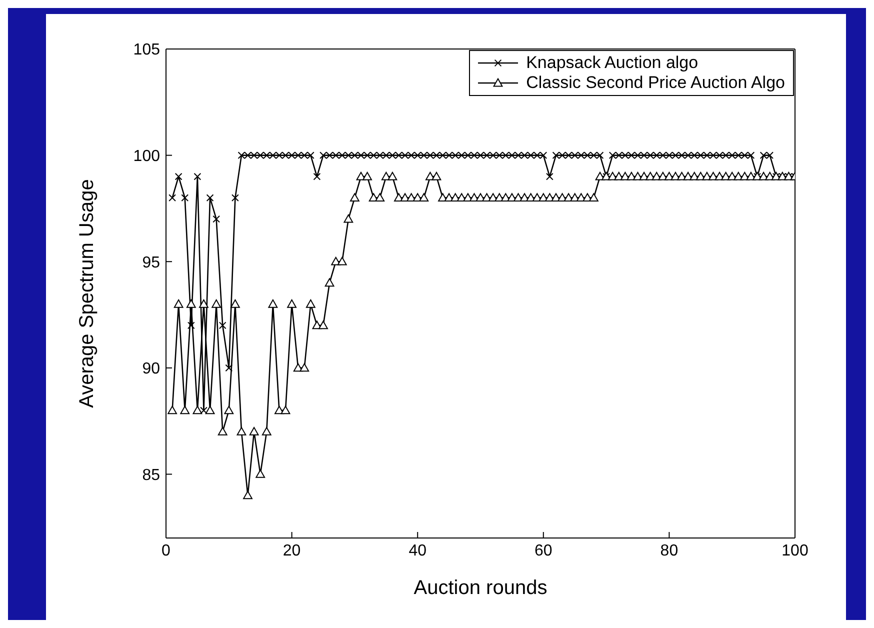  What do you see at coordinates (151, 369) in the screenshot?
I see `y-tick-label: 90` at bounding box center [151, 369].